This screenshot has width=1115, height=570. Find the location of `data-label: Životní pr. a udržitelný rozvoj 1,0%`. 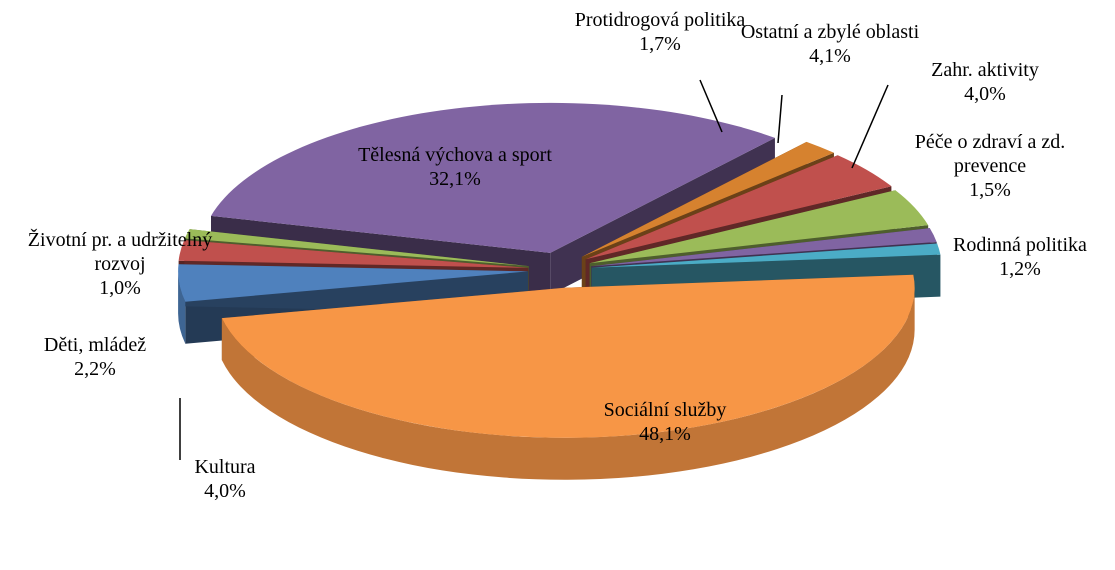

data-label: Životní pr. a udržitelný rozvoj 1,0% is located at coordinates (120, 264).